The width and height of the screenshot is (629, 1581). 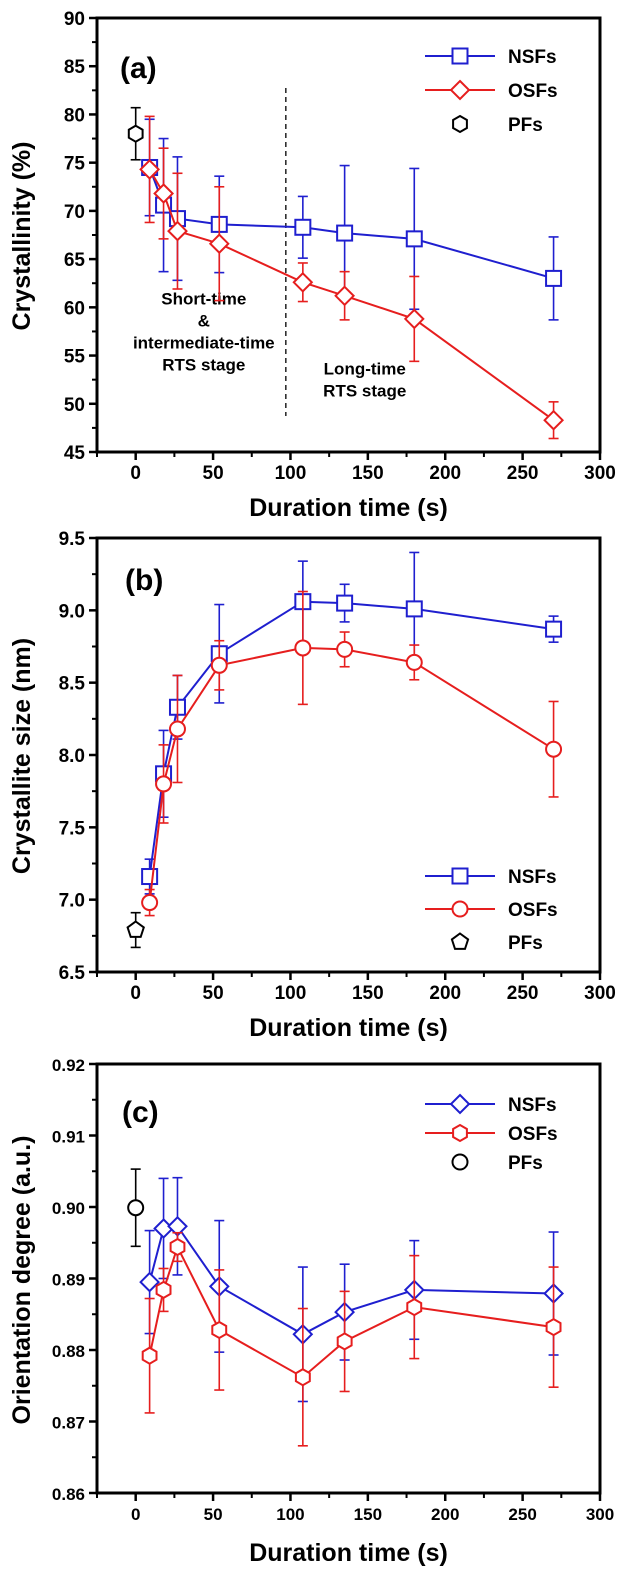 I want to click on y-tick-label: 55, so click(x=75, y=357).